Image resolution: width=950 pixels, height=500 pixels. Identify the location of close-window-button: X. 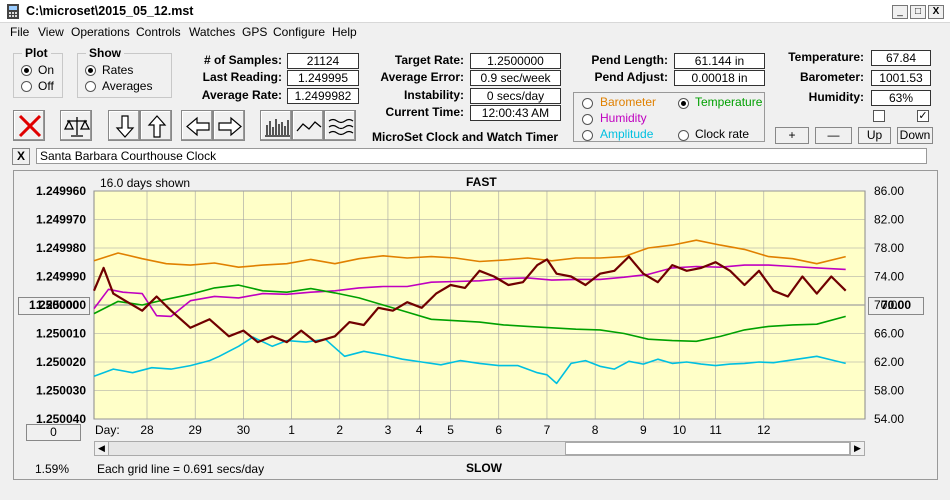
(936, 12).